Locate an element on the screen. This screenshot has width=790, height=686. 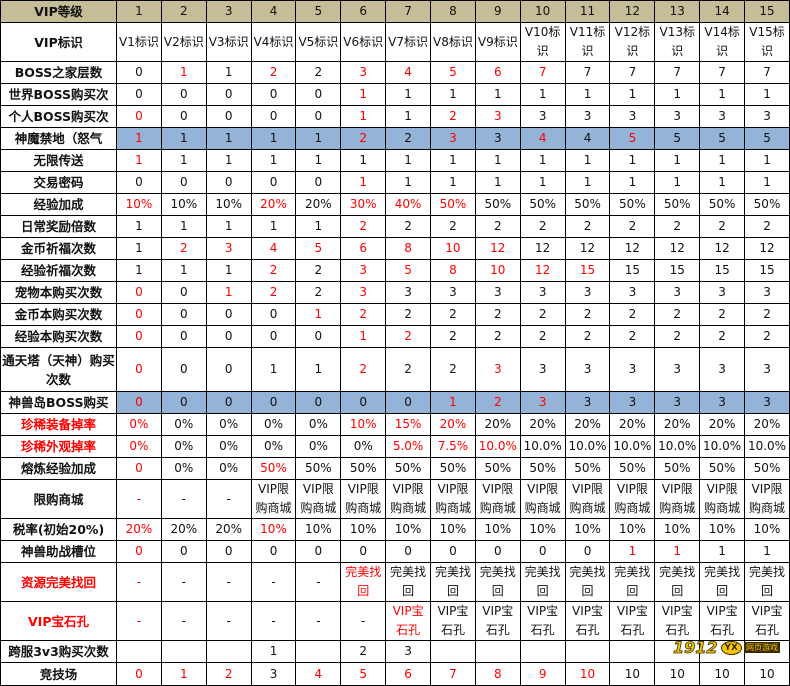
table-row: 无限传送 1 1 1 1 1 1 1 1 1 1 1 1 1 1 1 is located at coordinates (395, 160).